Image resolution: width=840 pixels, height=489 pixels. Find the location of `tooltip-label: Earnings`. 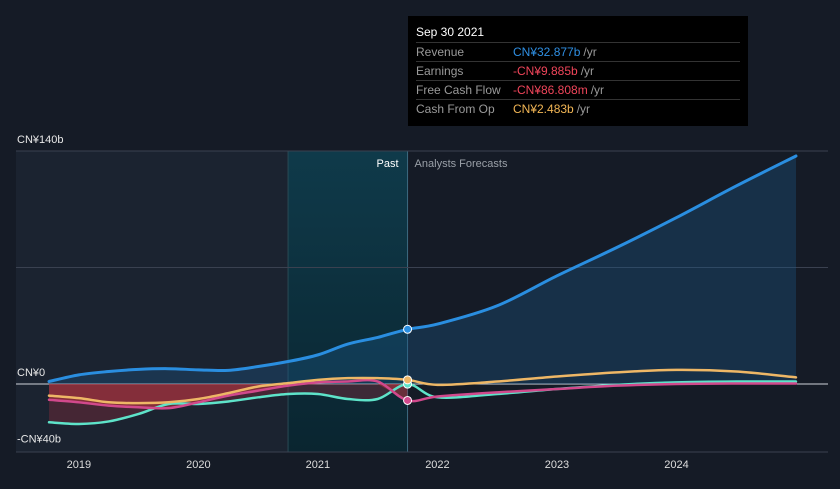

tooltip-label: Earnings is located at coordinates (440, 71).